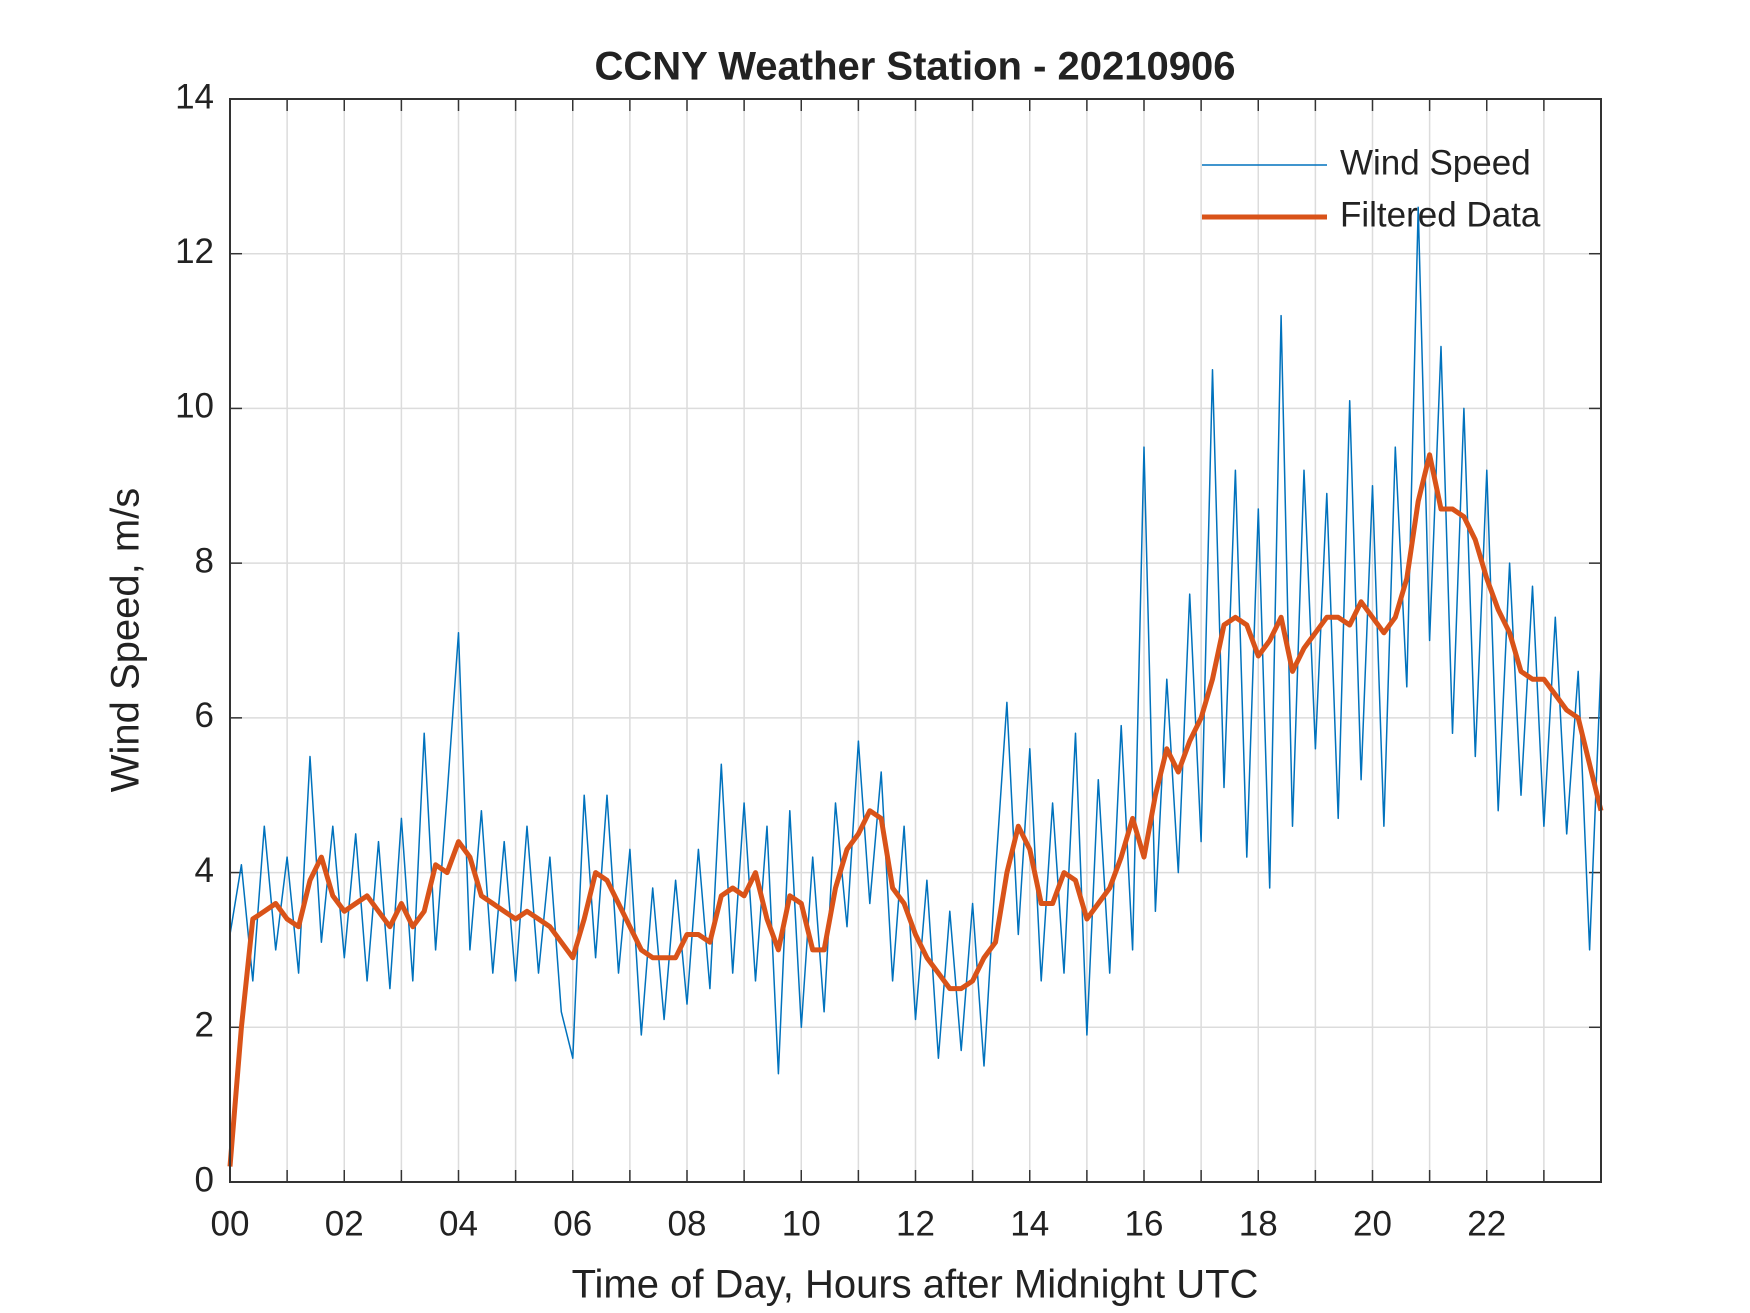 The image size is (1750, 1313). I want to click on y-tick-label: 2, so click(204, 1025).